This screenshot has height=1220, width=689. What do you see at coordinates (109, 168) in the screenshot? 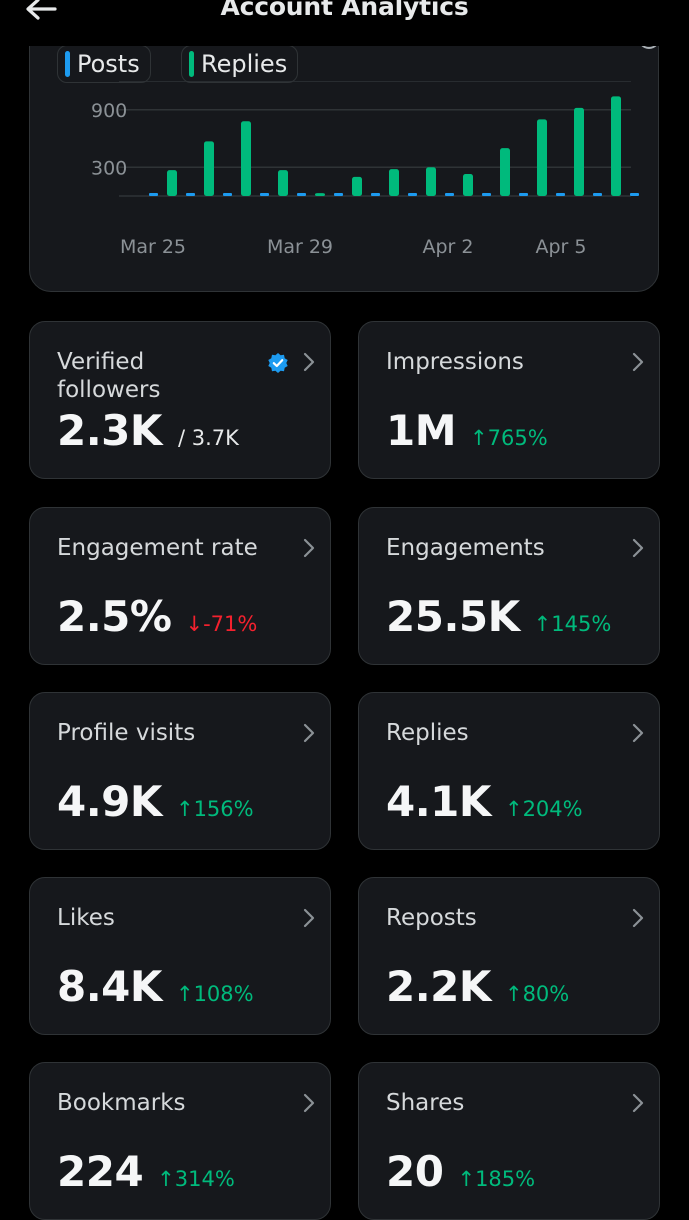
I see `y-tick-label: 300` at bounding box center [109, 168].